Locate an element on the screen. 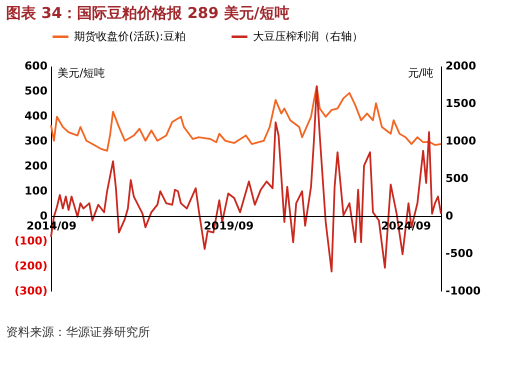 This screenshot has width=506, height=375. y-tick-label: 600 is located at coordinates (36, 66).